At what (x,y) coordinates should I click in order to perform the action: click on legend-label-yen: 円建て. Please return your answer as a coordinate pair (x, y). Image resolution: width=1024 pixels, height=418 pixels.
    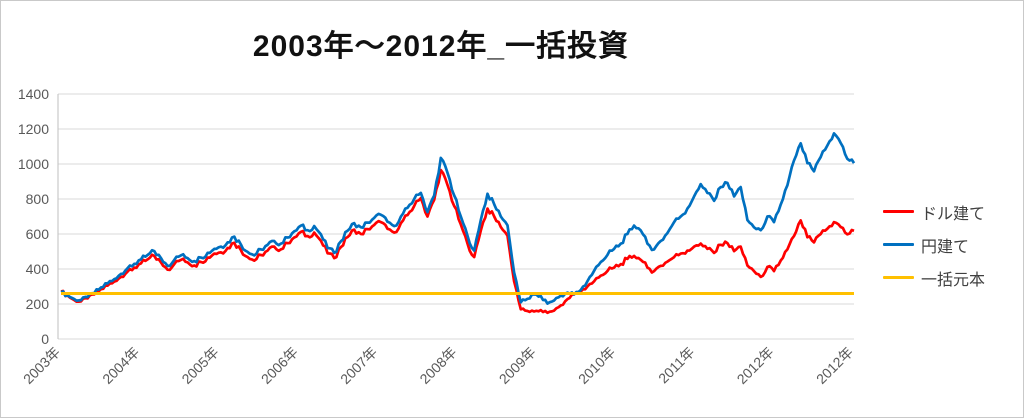
    Looking at the image, I should click on (945, 247).